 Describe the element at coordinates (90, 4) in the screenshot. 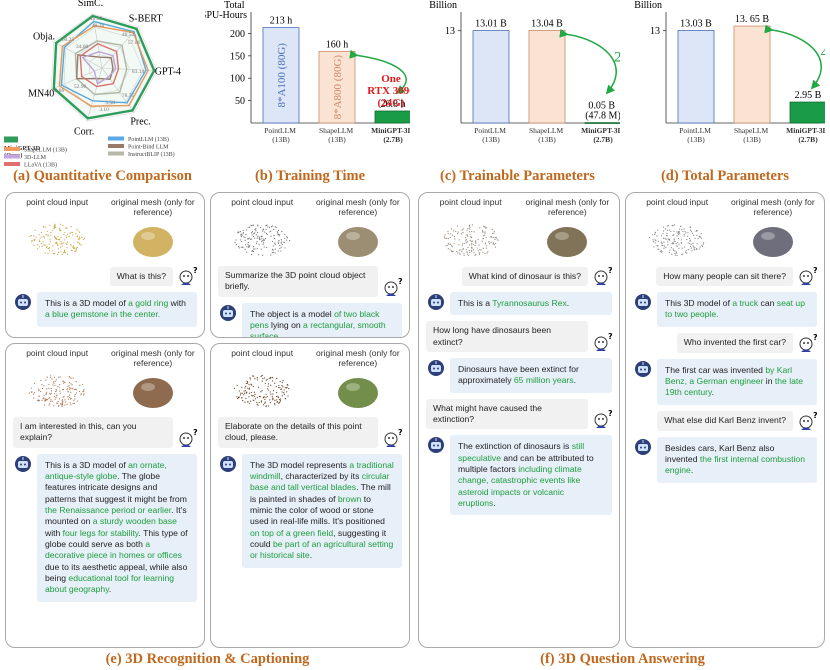

I see `axis-label: SimC.` at that location.